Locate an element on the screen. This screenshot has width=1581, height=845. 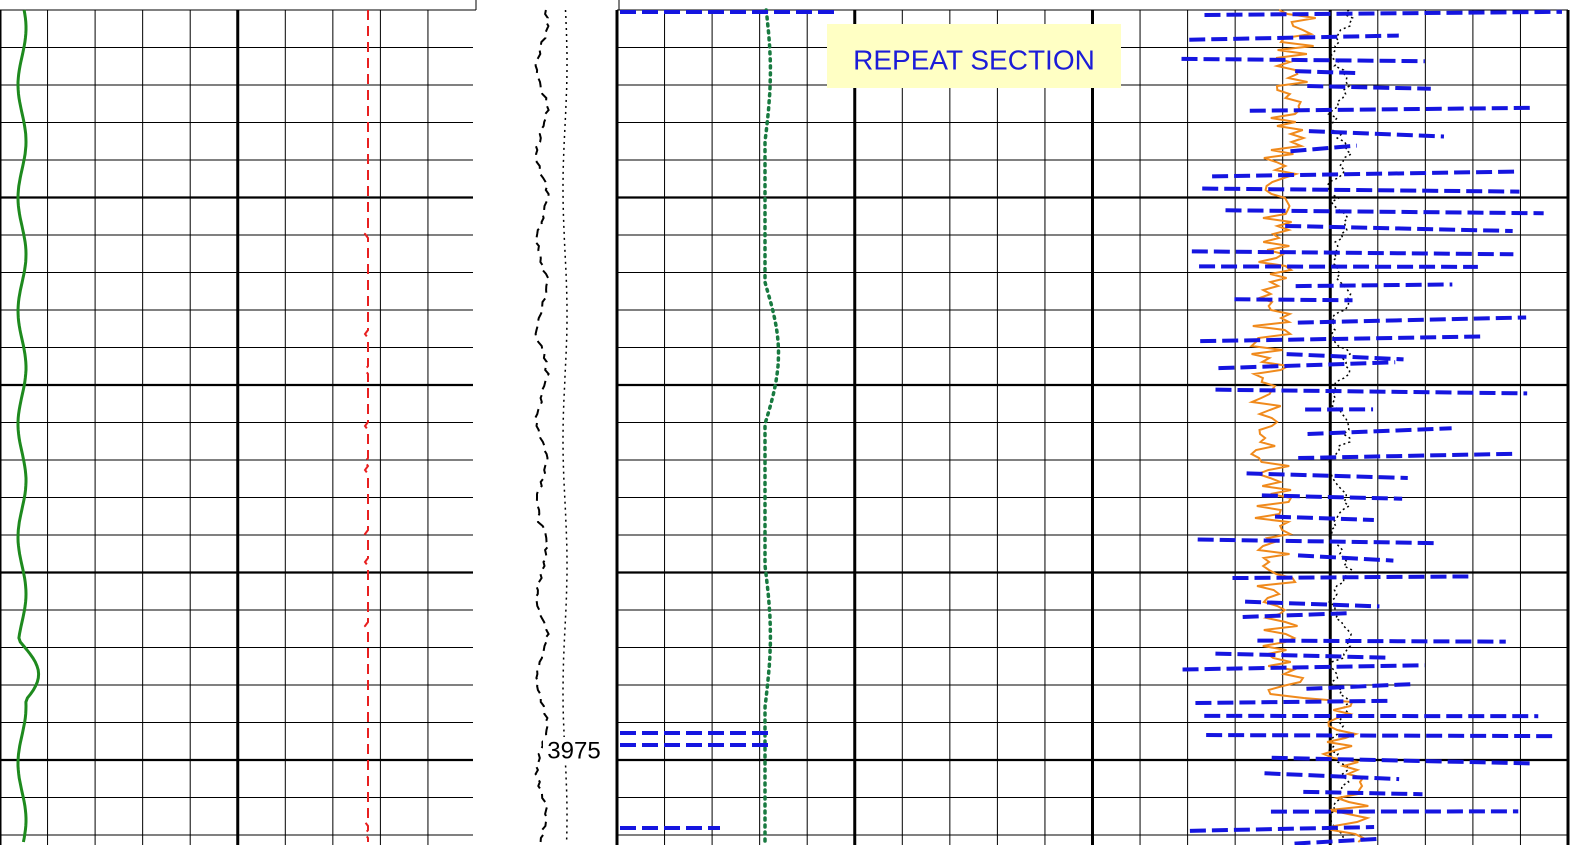
annotation-box is located at coordinates (974, 56).